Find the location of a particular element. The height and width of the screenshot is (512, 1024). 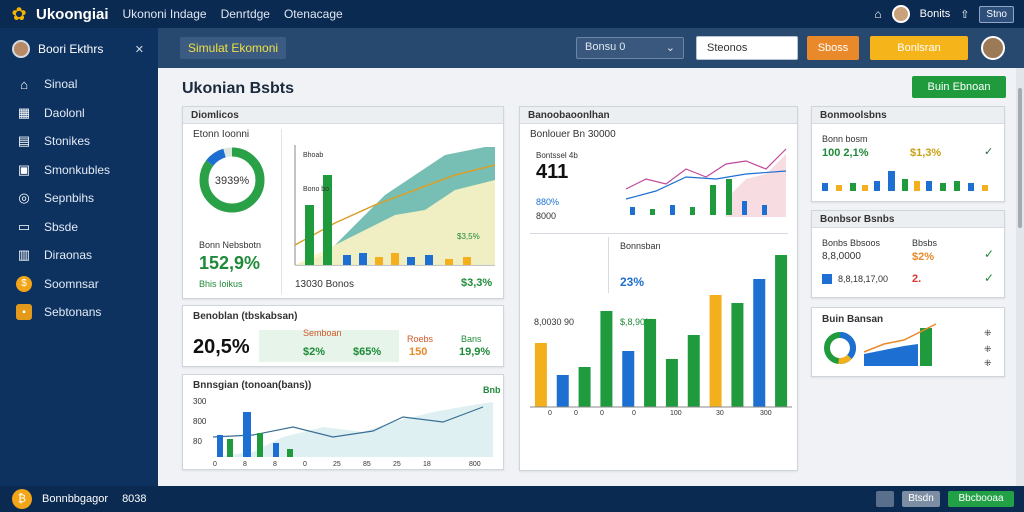

x-tick: 25 is located at coordinates (397, 464).